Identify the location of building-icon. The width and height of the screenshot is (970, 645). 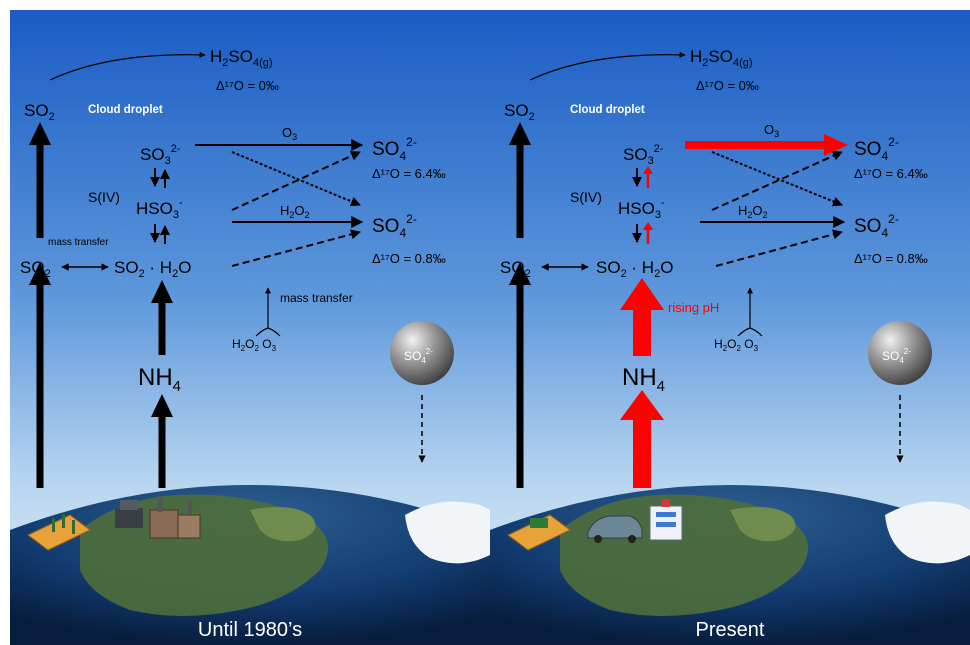
(666, 520).